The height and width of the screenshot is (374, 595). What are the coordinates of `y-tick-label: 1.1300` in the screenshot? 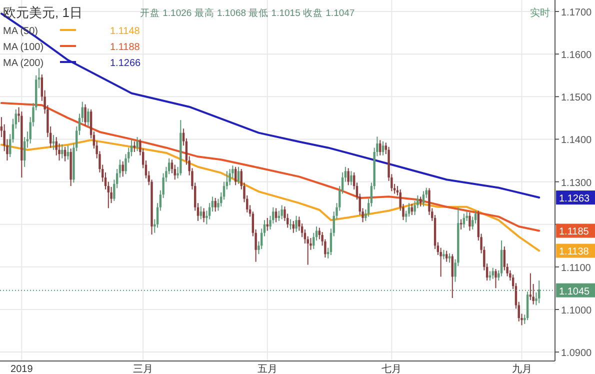 It's located at (576, 183).